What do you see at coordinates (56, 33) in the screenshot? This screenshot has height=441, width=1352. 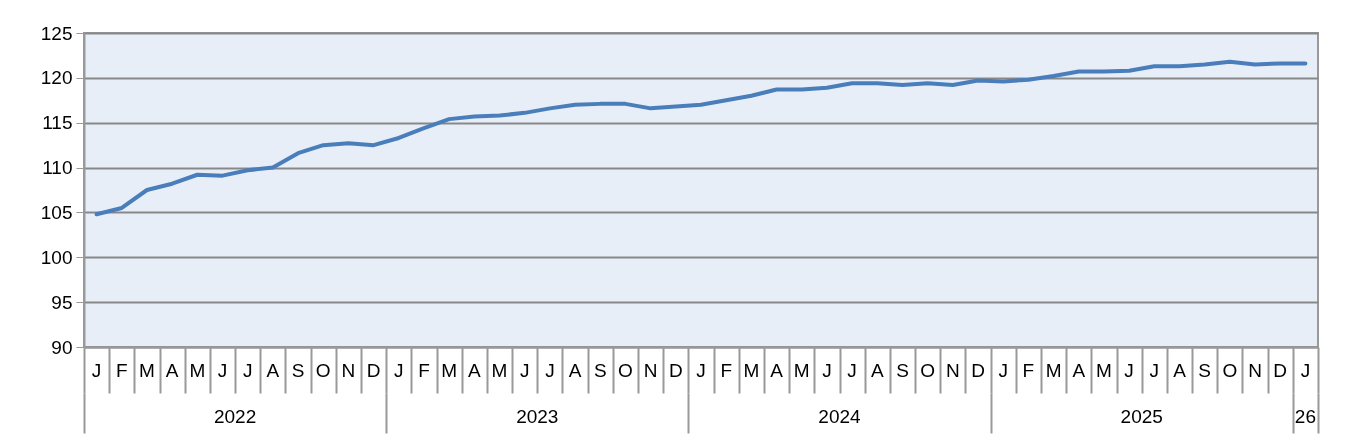 I see `y-tick-label: 125` at bounding box center [56, 33].